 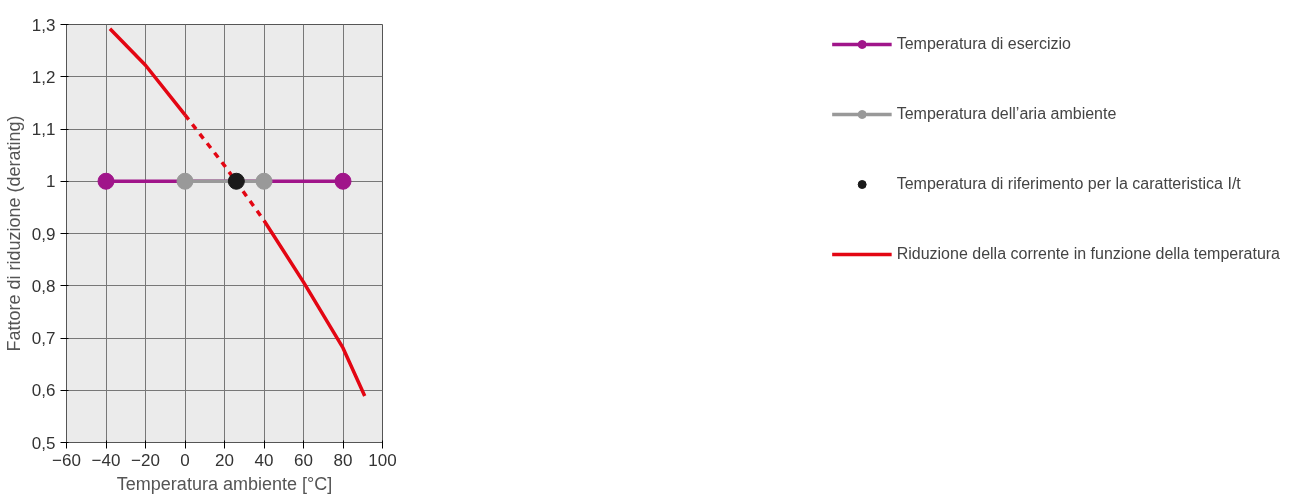 I want to click on y-tick-label: 1,3, so click(x=43, y=25).